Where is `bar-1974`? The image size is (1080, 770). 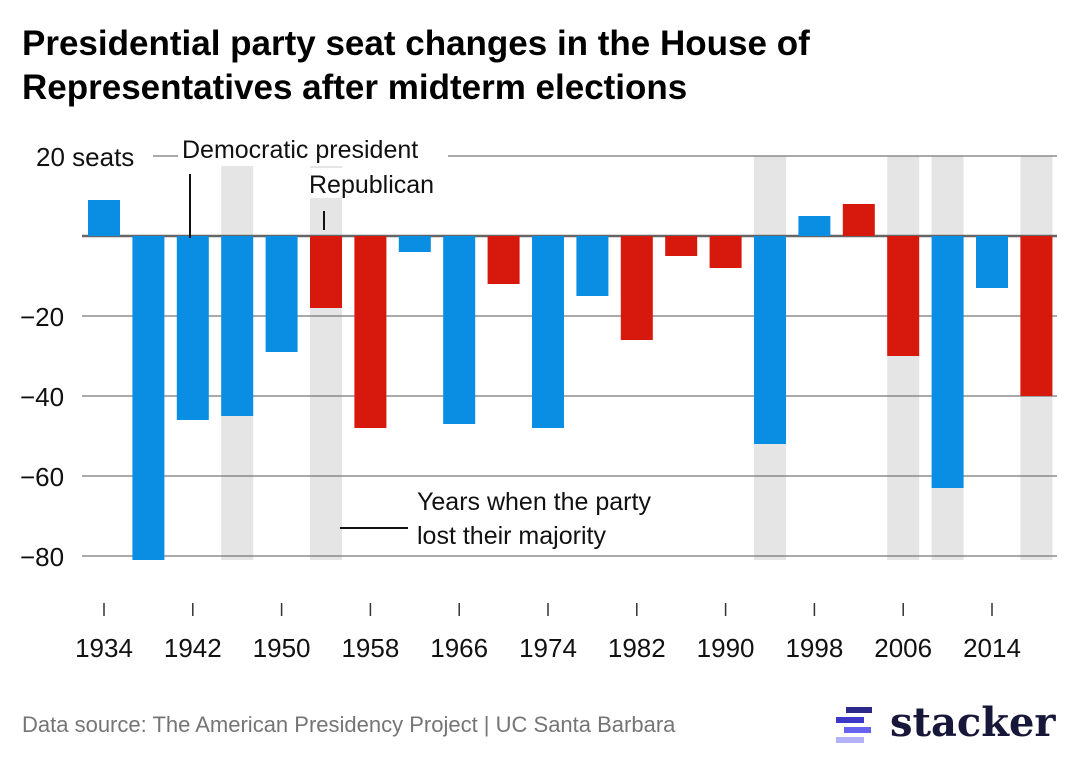
bar-1974 is located at coordinates (548, 332).